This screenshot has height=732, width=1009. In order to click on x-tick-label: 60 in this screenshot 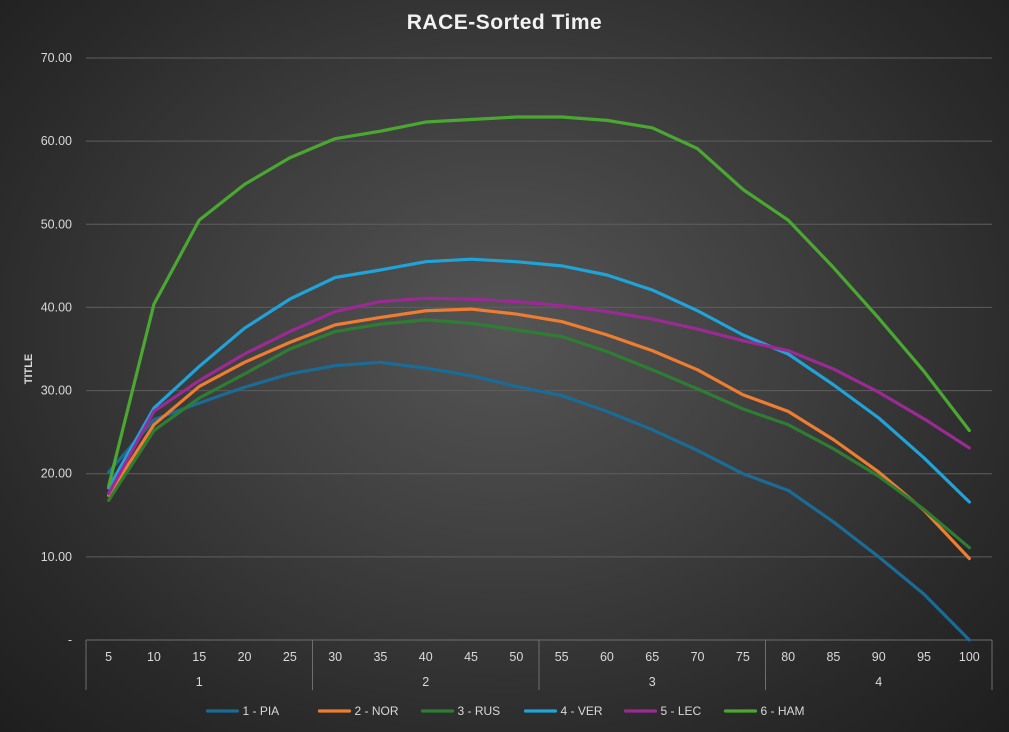, I will do `click(607, 657)`.